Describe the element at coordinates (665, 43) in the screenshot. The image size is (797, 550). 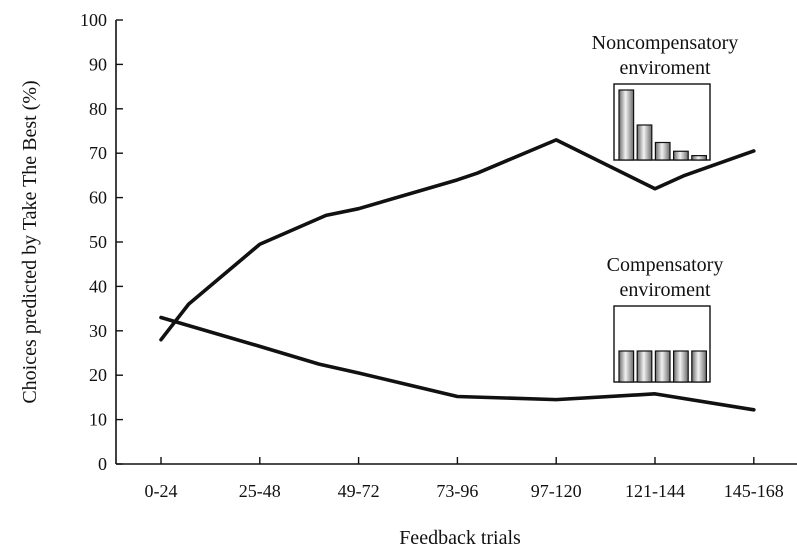
I see `noncompensatory-label-line1: Noncompensatory` at that location.